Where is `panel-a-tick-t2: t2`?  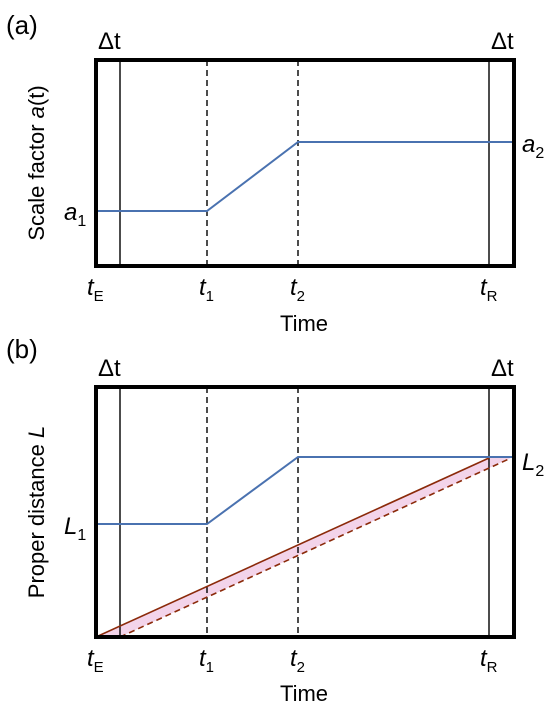
panel-a-tick-t2: t2 is located at coordinates (297, 289).